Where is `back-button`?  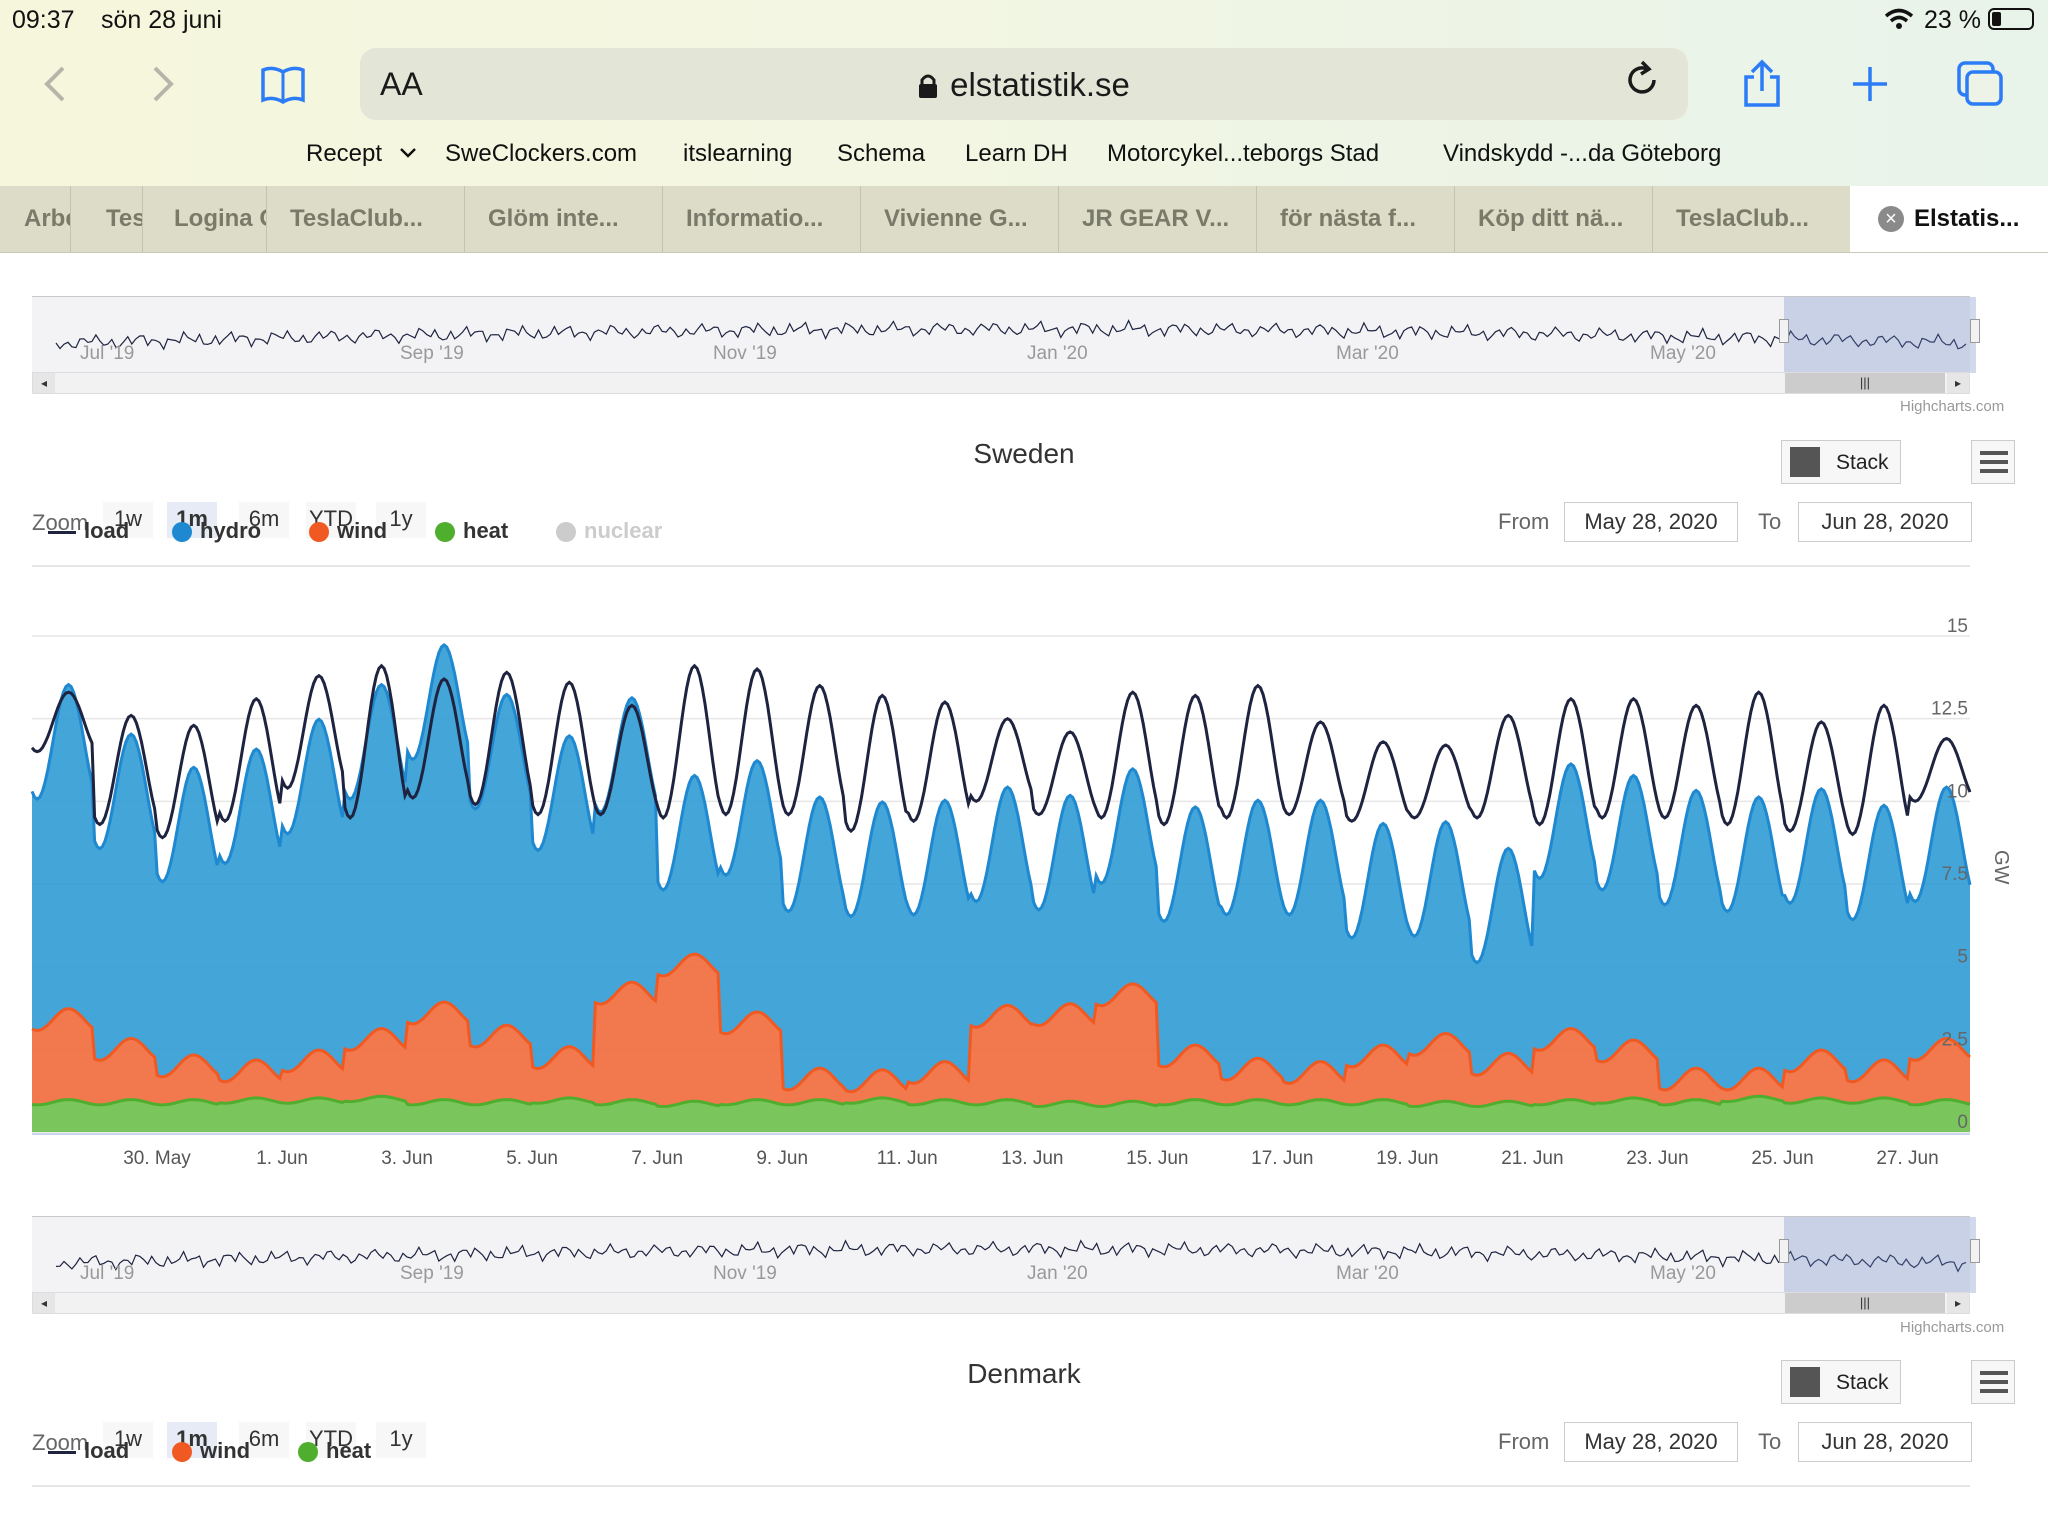 back-button is located at coordinates (56, 84).